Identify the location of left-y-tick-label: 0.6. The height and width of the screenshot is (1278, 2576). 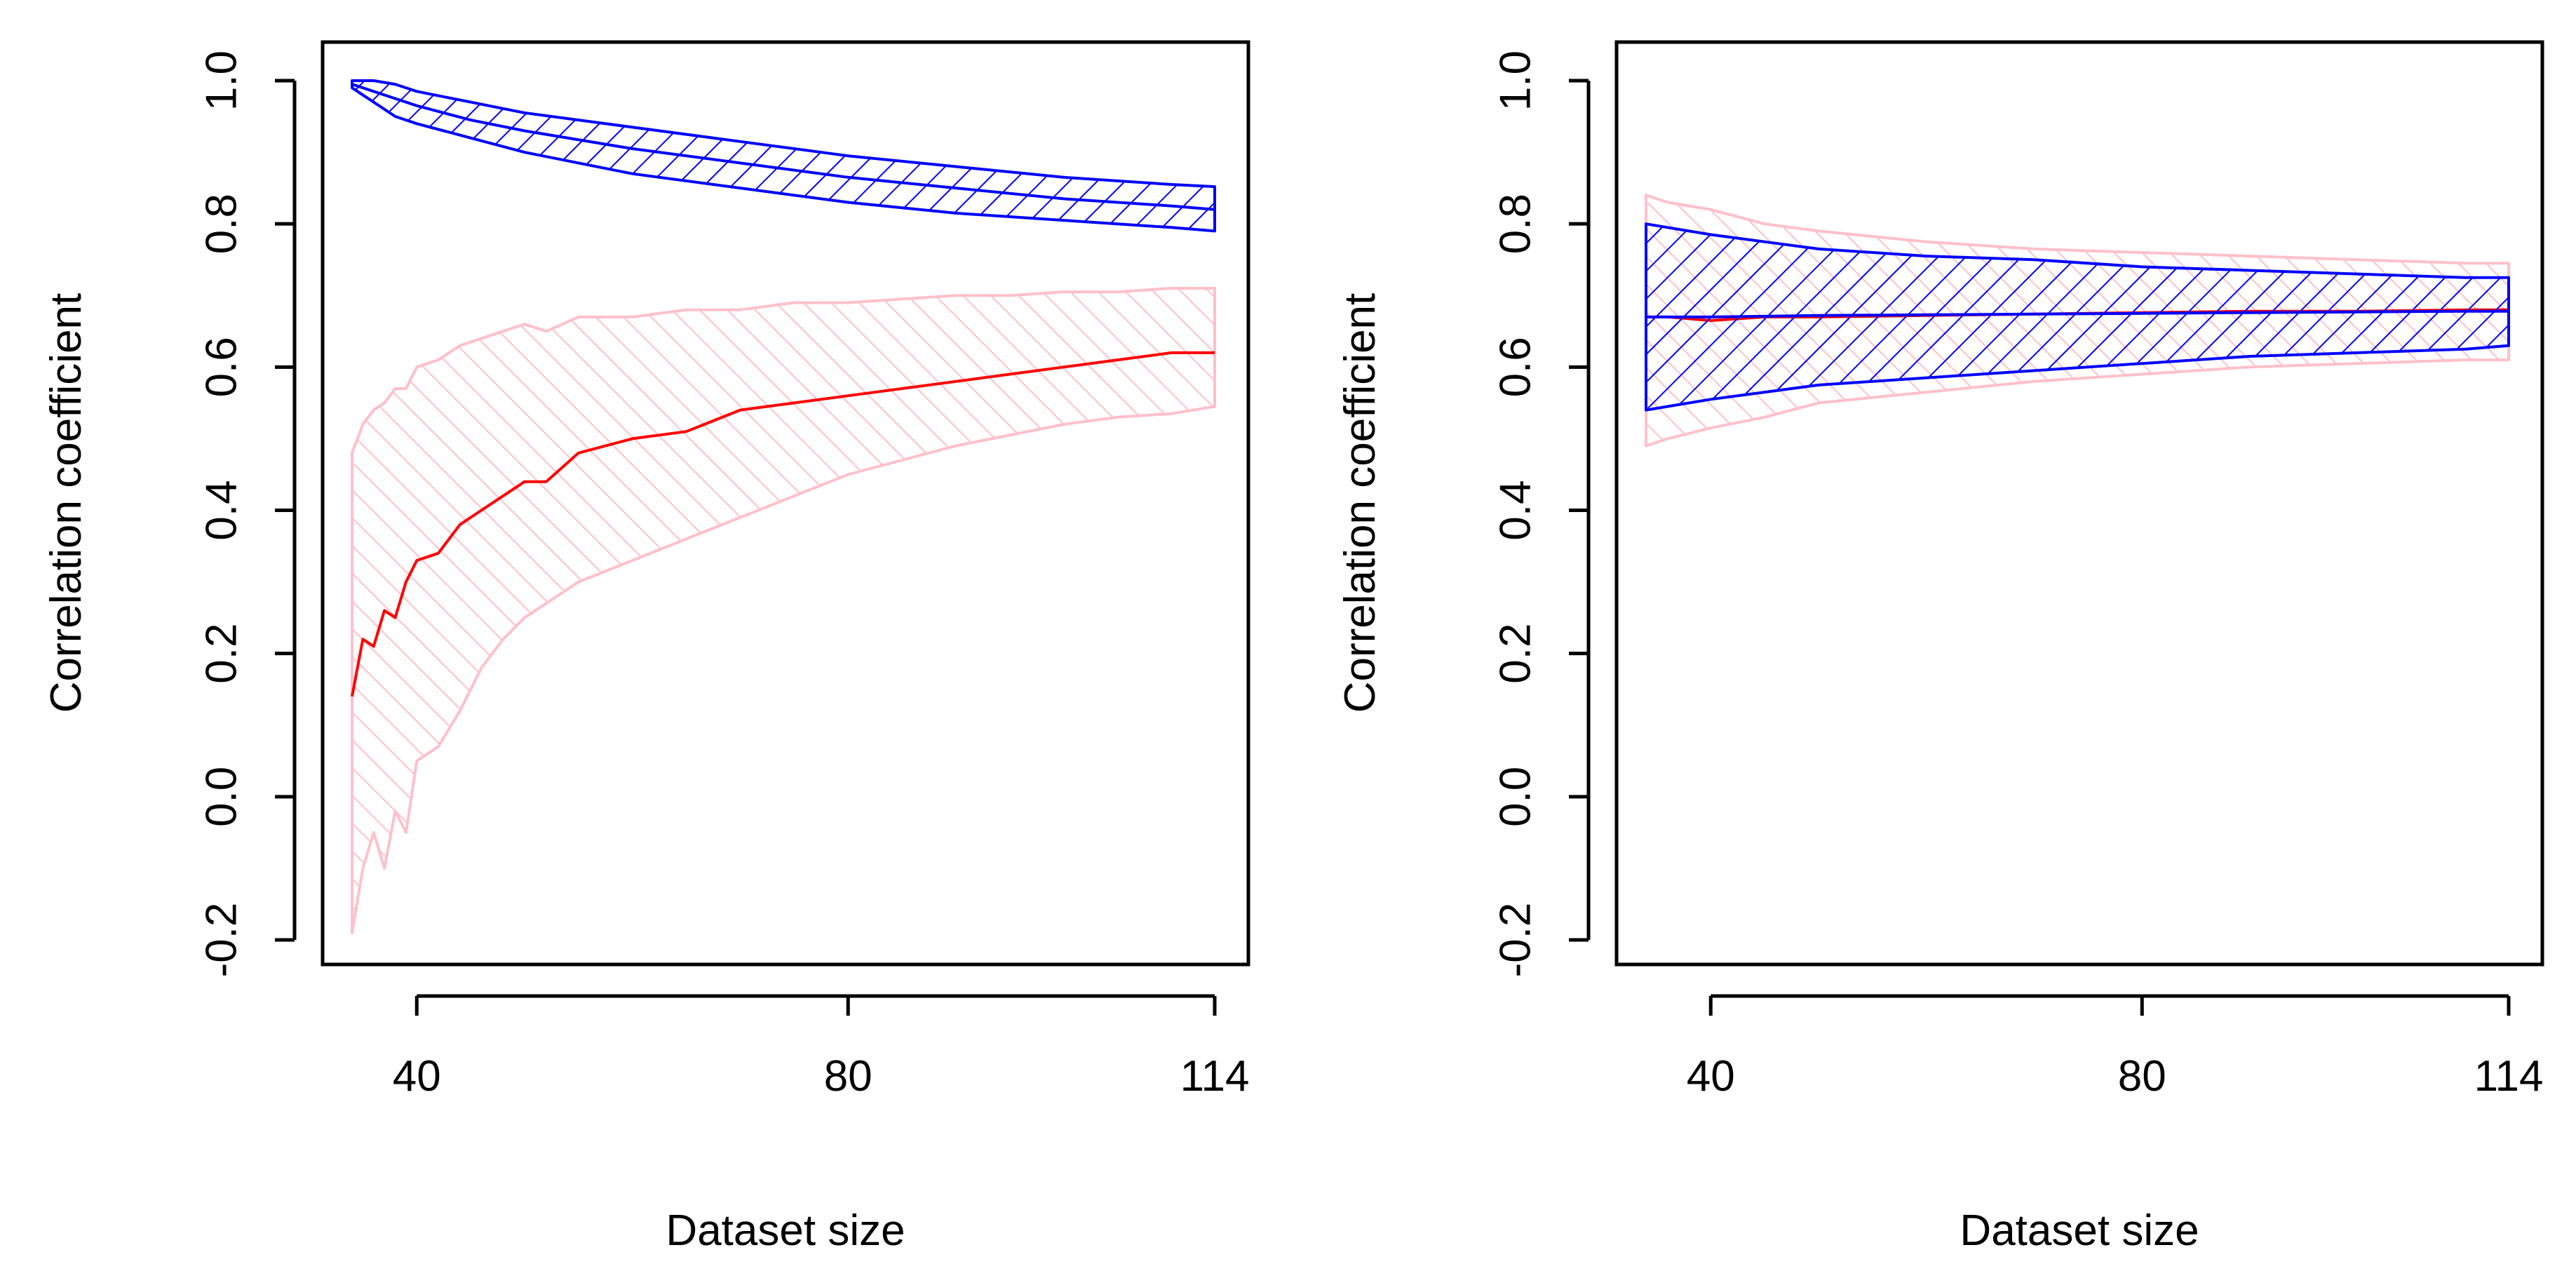
(222, 367).